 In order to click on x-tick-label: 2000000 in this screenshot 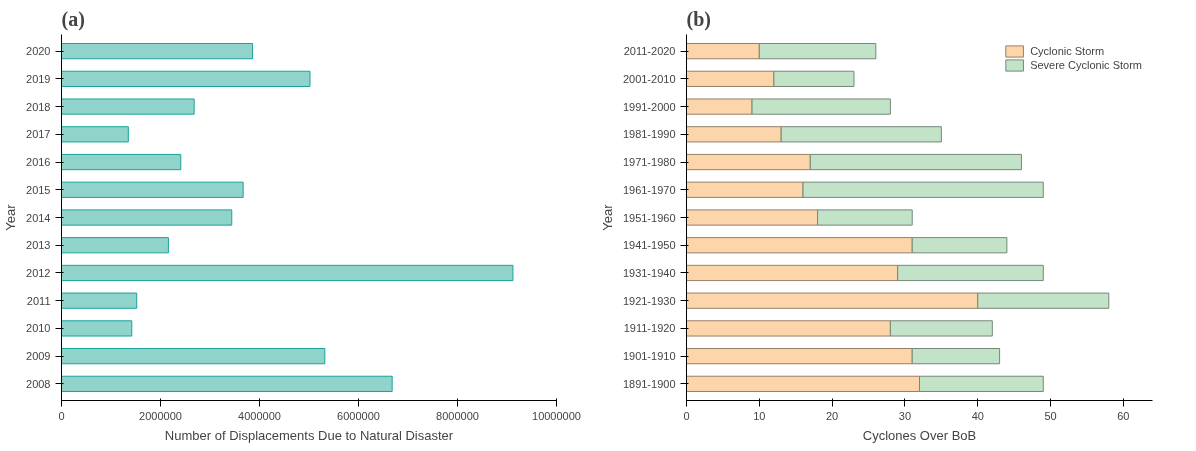, I will do `click(160, 415)`.